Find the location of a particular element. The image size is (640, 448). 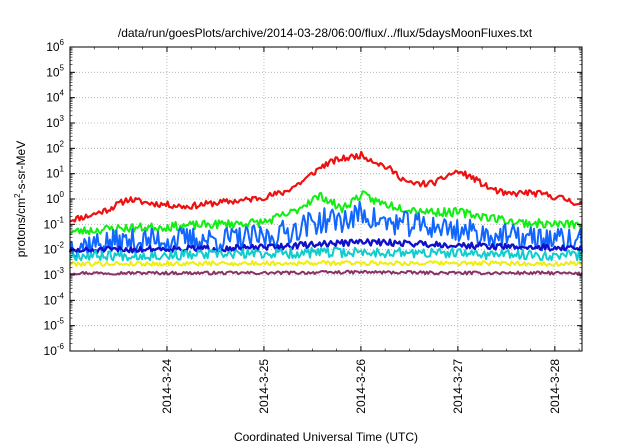

y-tick-label: 10⁻¹ is located at coordinates (54, 223).